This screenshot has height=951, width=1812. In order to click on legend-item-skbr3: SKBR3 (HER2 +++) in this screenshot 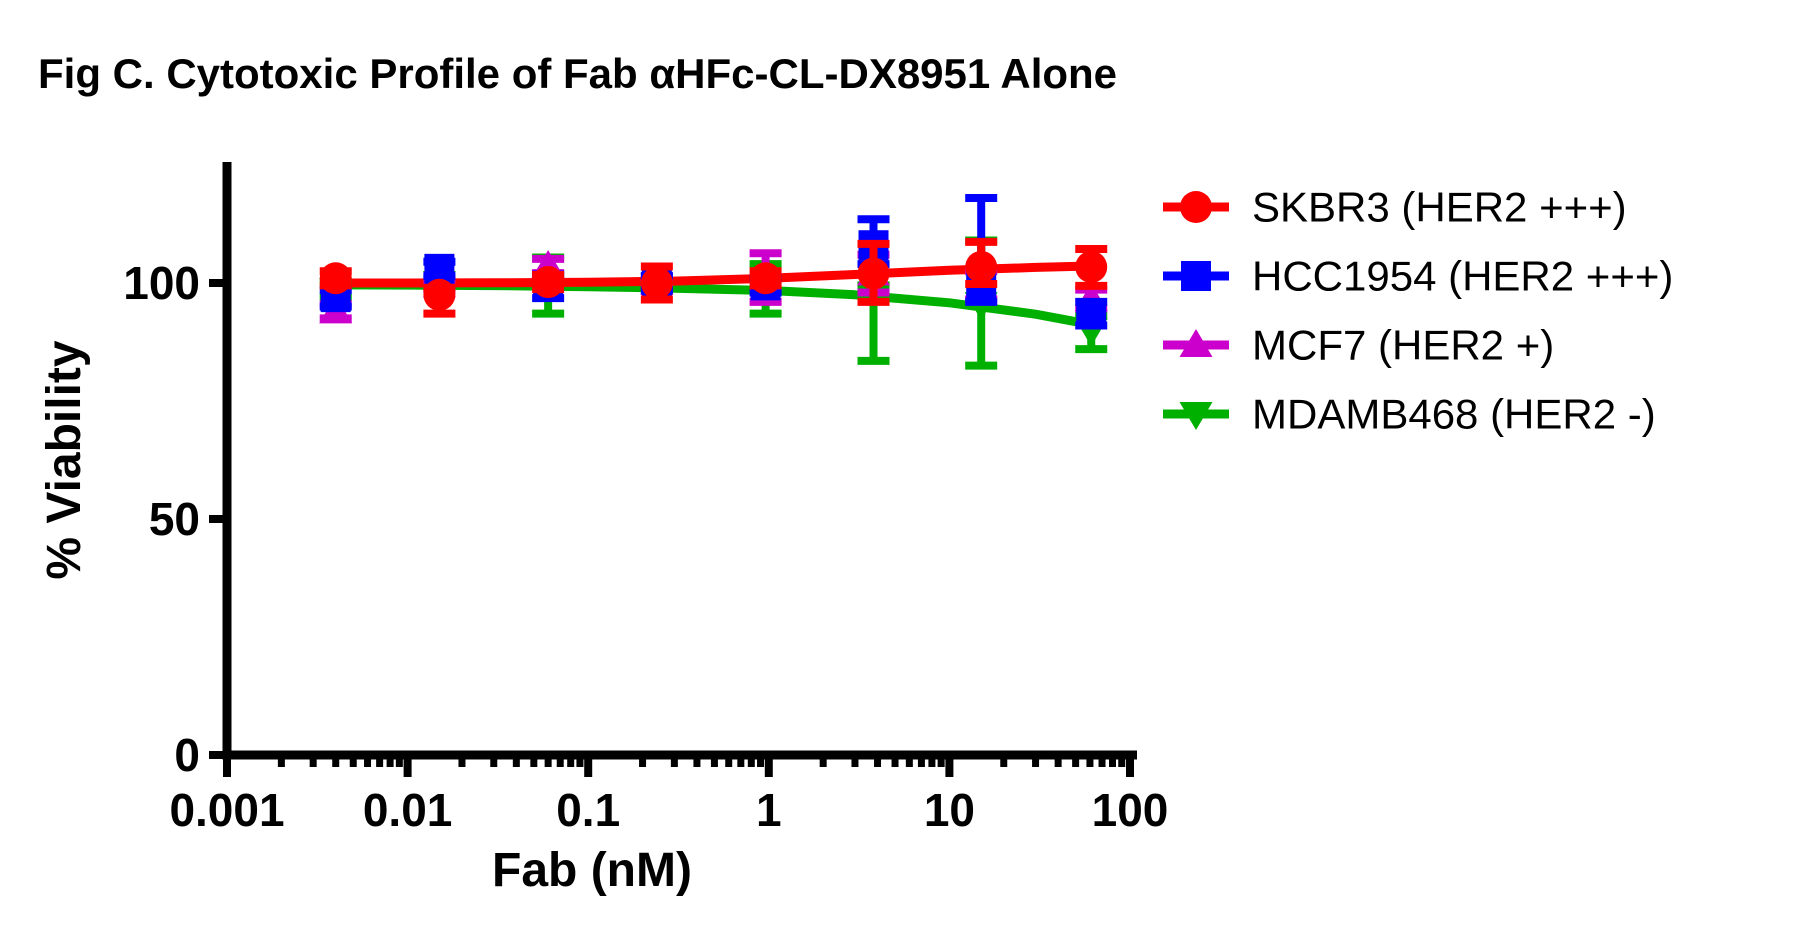, I will do `click(1395, 207)`.